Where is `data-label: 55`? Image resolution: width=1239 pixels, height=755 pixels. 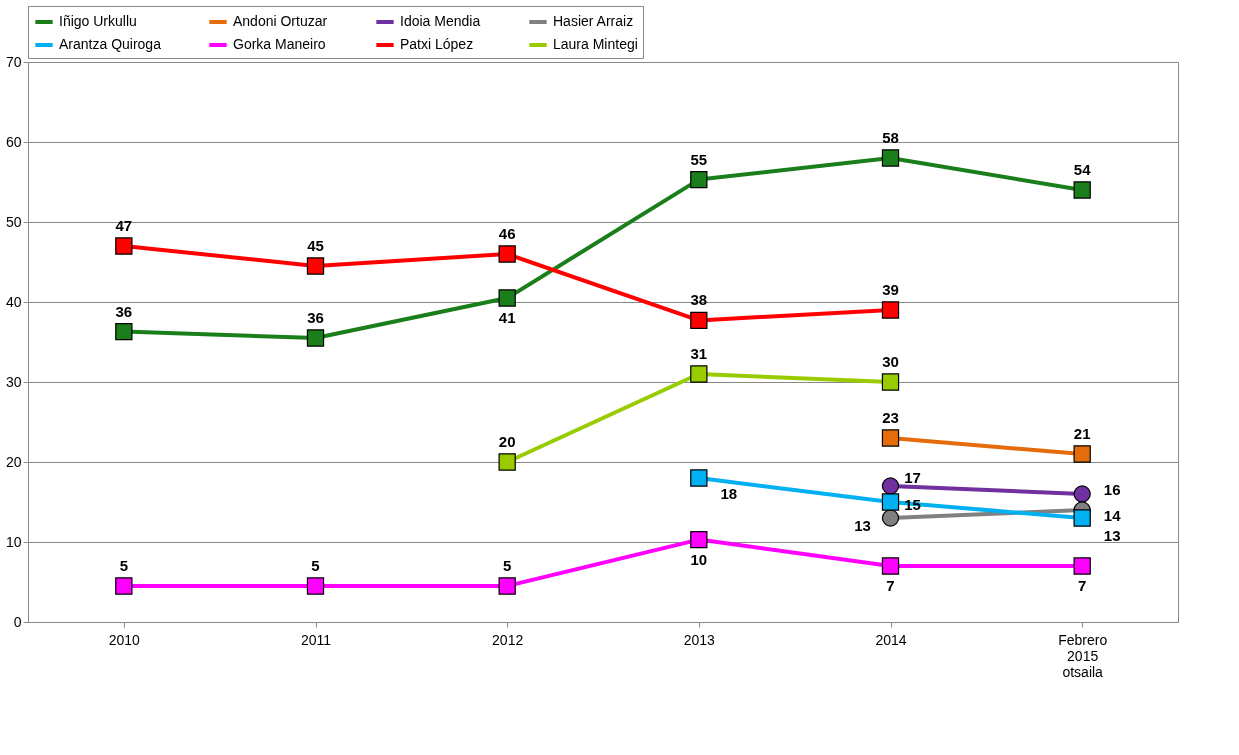 data-label: 55 is located at coordinates (699, 159).